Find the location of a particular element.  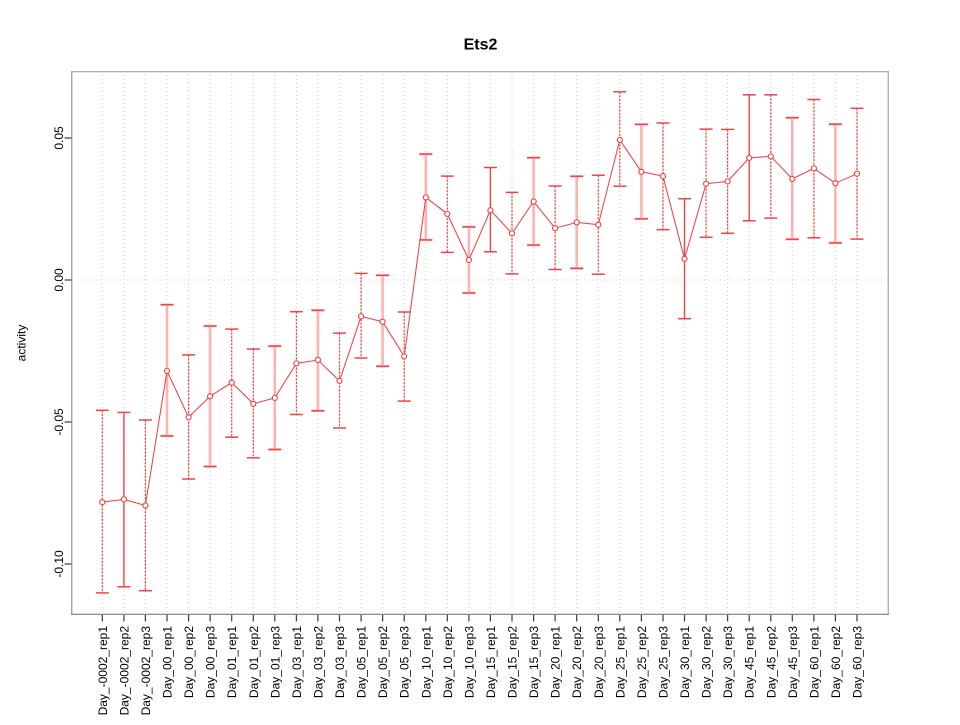

svg-text: -0.05 is located at coordinates (59, 422).